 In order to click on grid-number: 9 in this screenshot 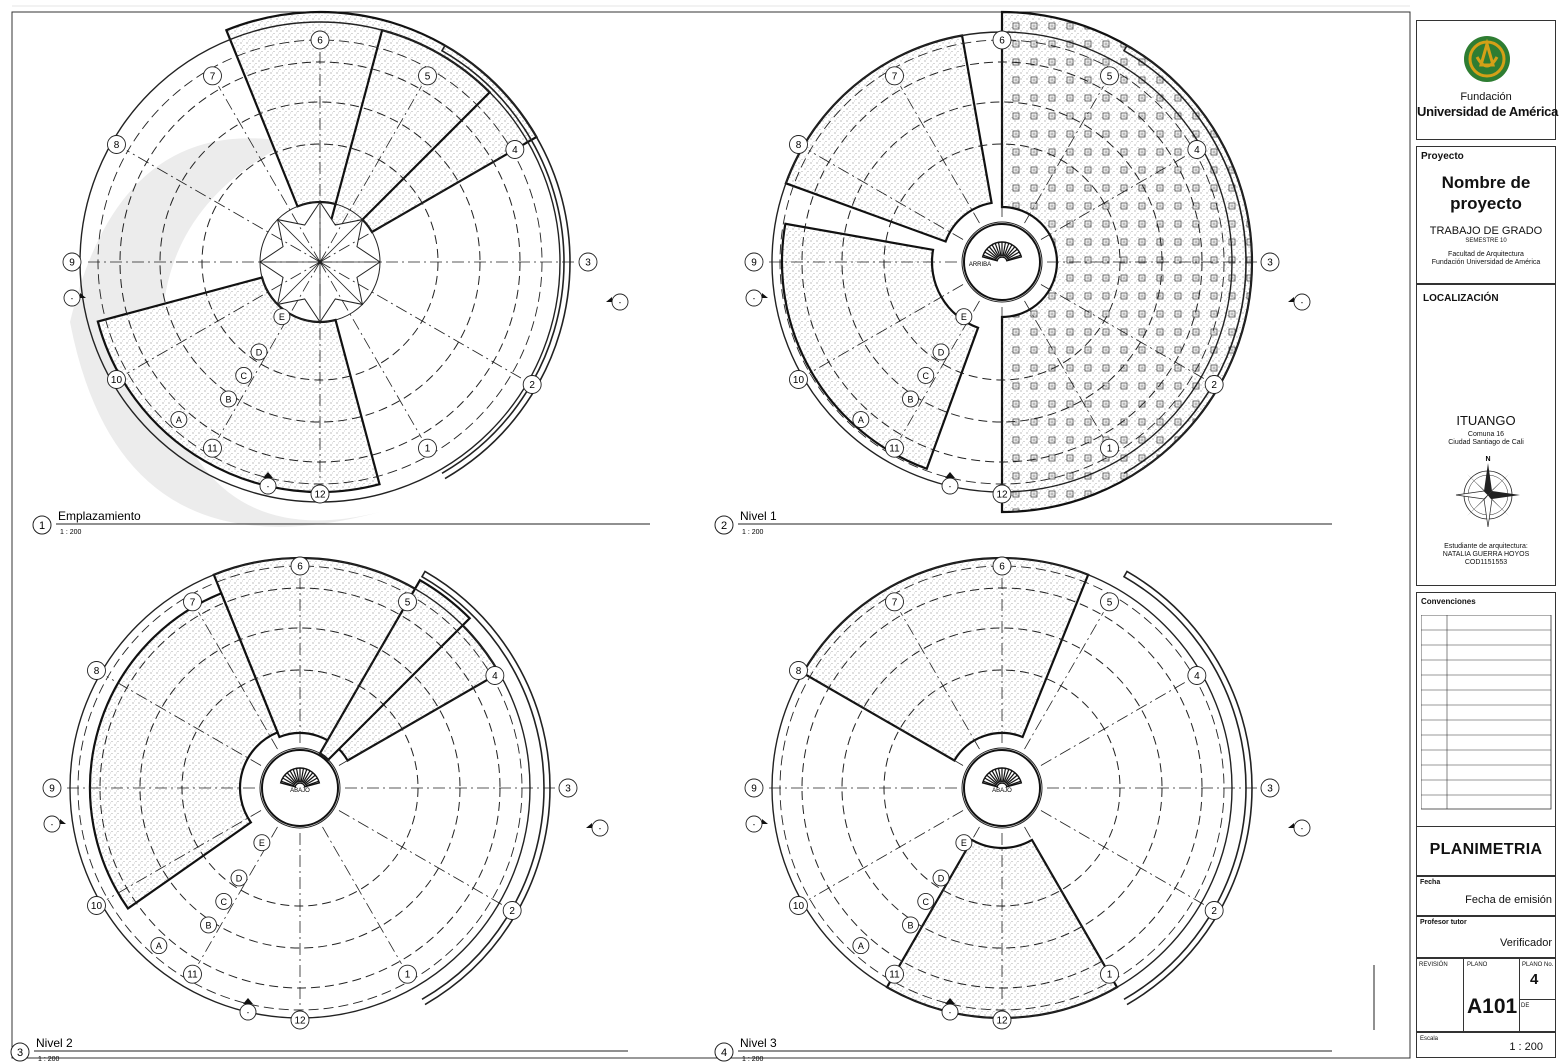, I will do `click(754, 263)`.